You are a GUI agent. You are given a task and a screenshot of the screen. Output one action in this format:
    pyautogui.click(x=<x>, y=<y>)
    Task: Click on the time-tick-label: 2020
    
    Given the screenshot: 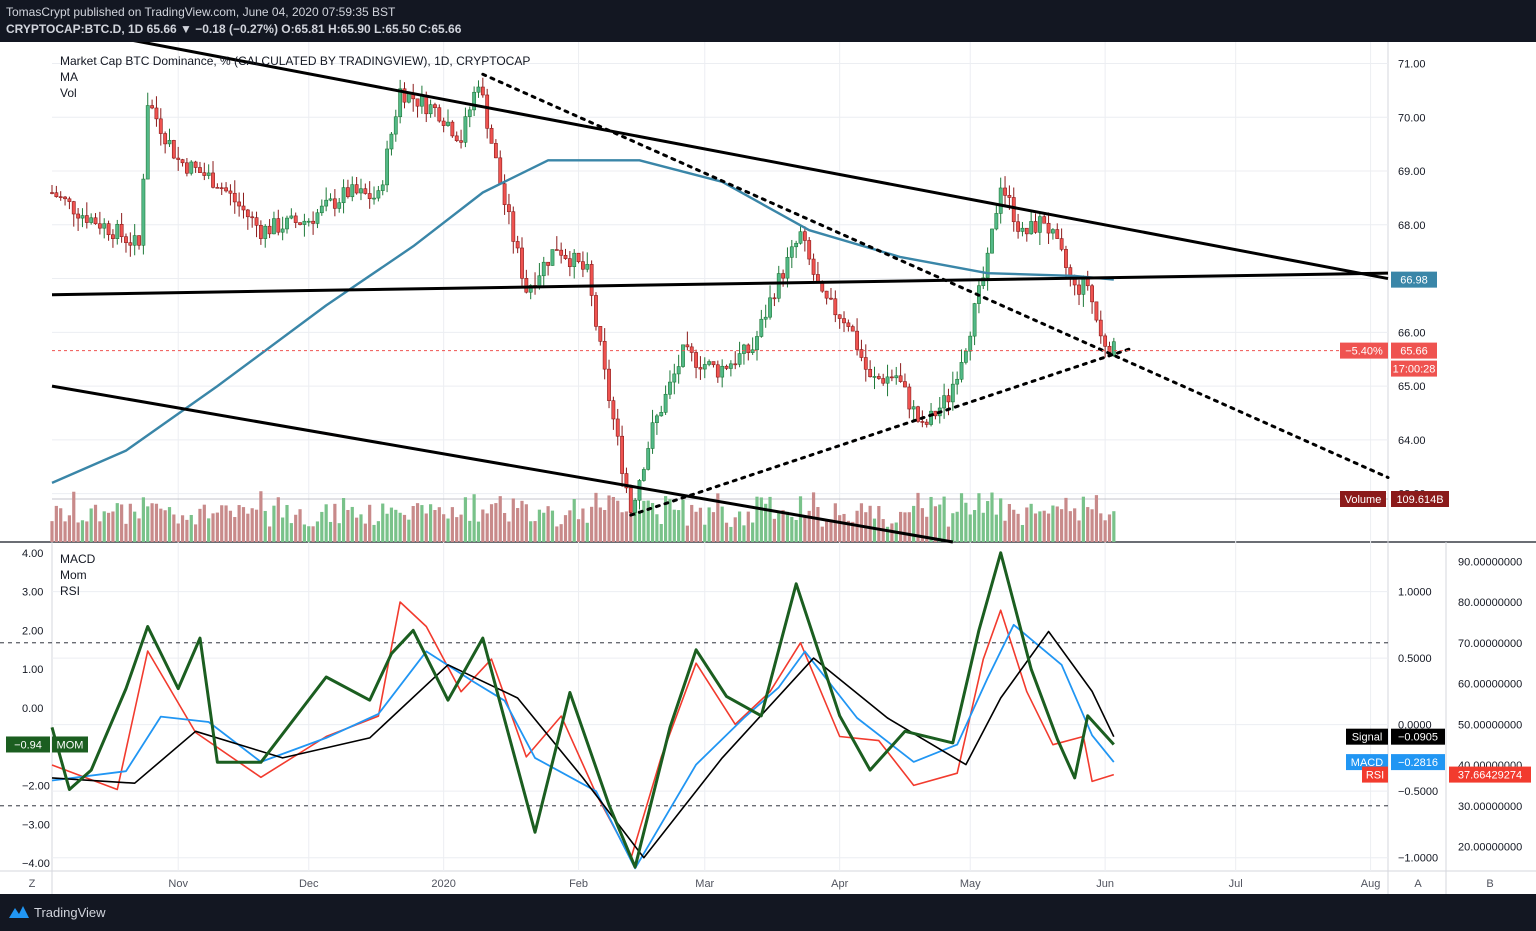 What is the action you would take?
    pyautogui.click(x=443, y=884)
    